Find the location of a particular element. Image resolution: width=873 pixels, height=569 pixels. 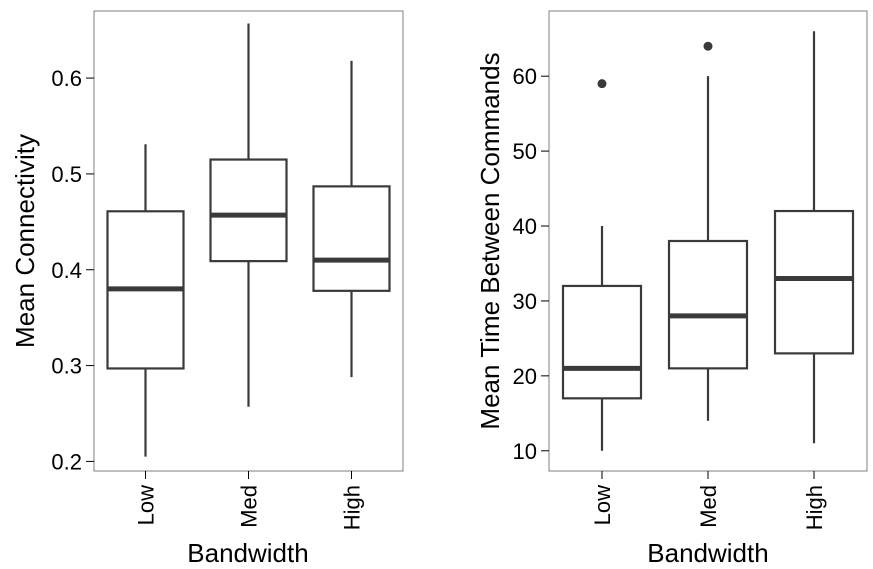

y-axis-label: Mean Time Between Commands is located at coordinates (490, 240).